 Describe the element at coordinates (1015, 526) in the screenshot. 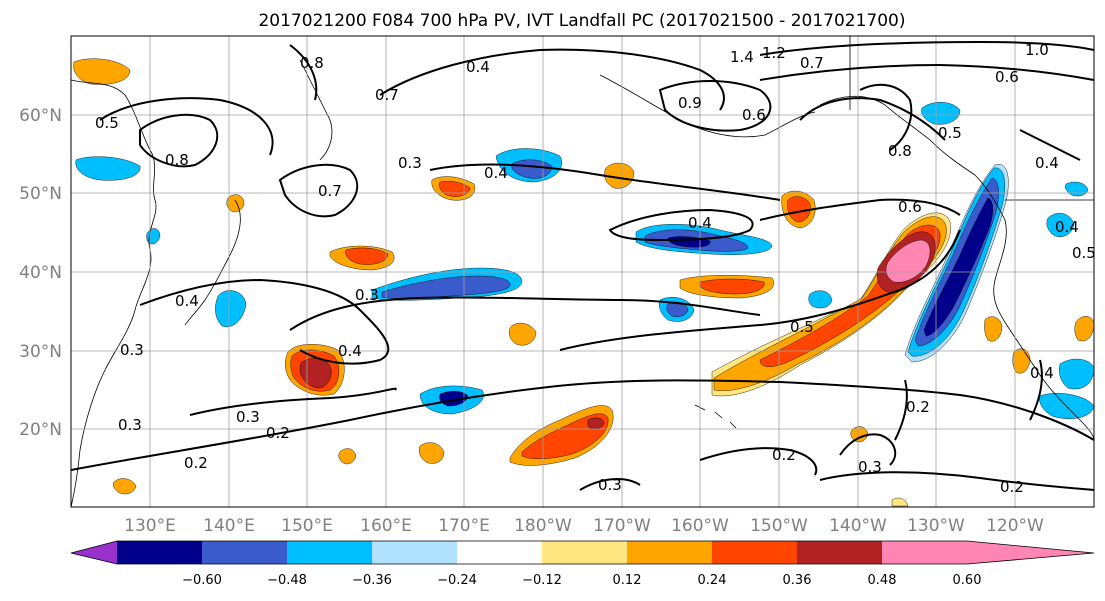

I see `lon-label-120w: 120°W` at that location.